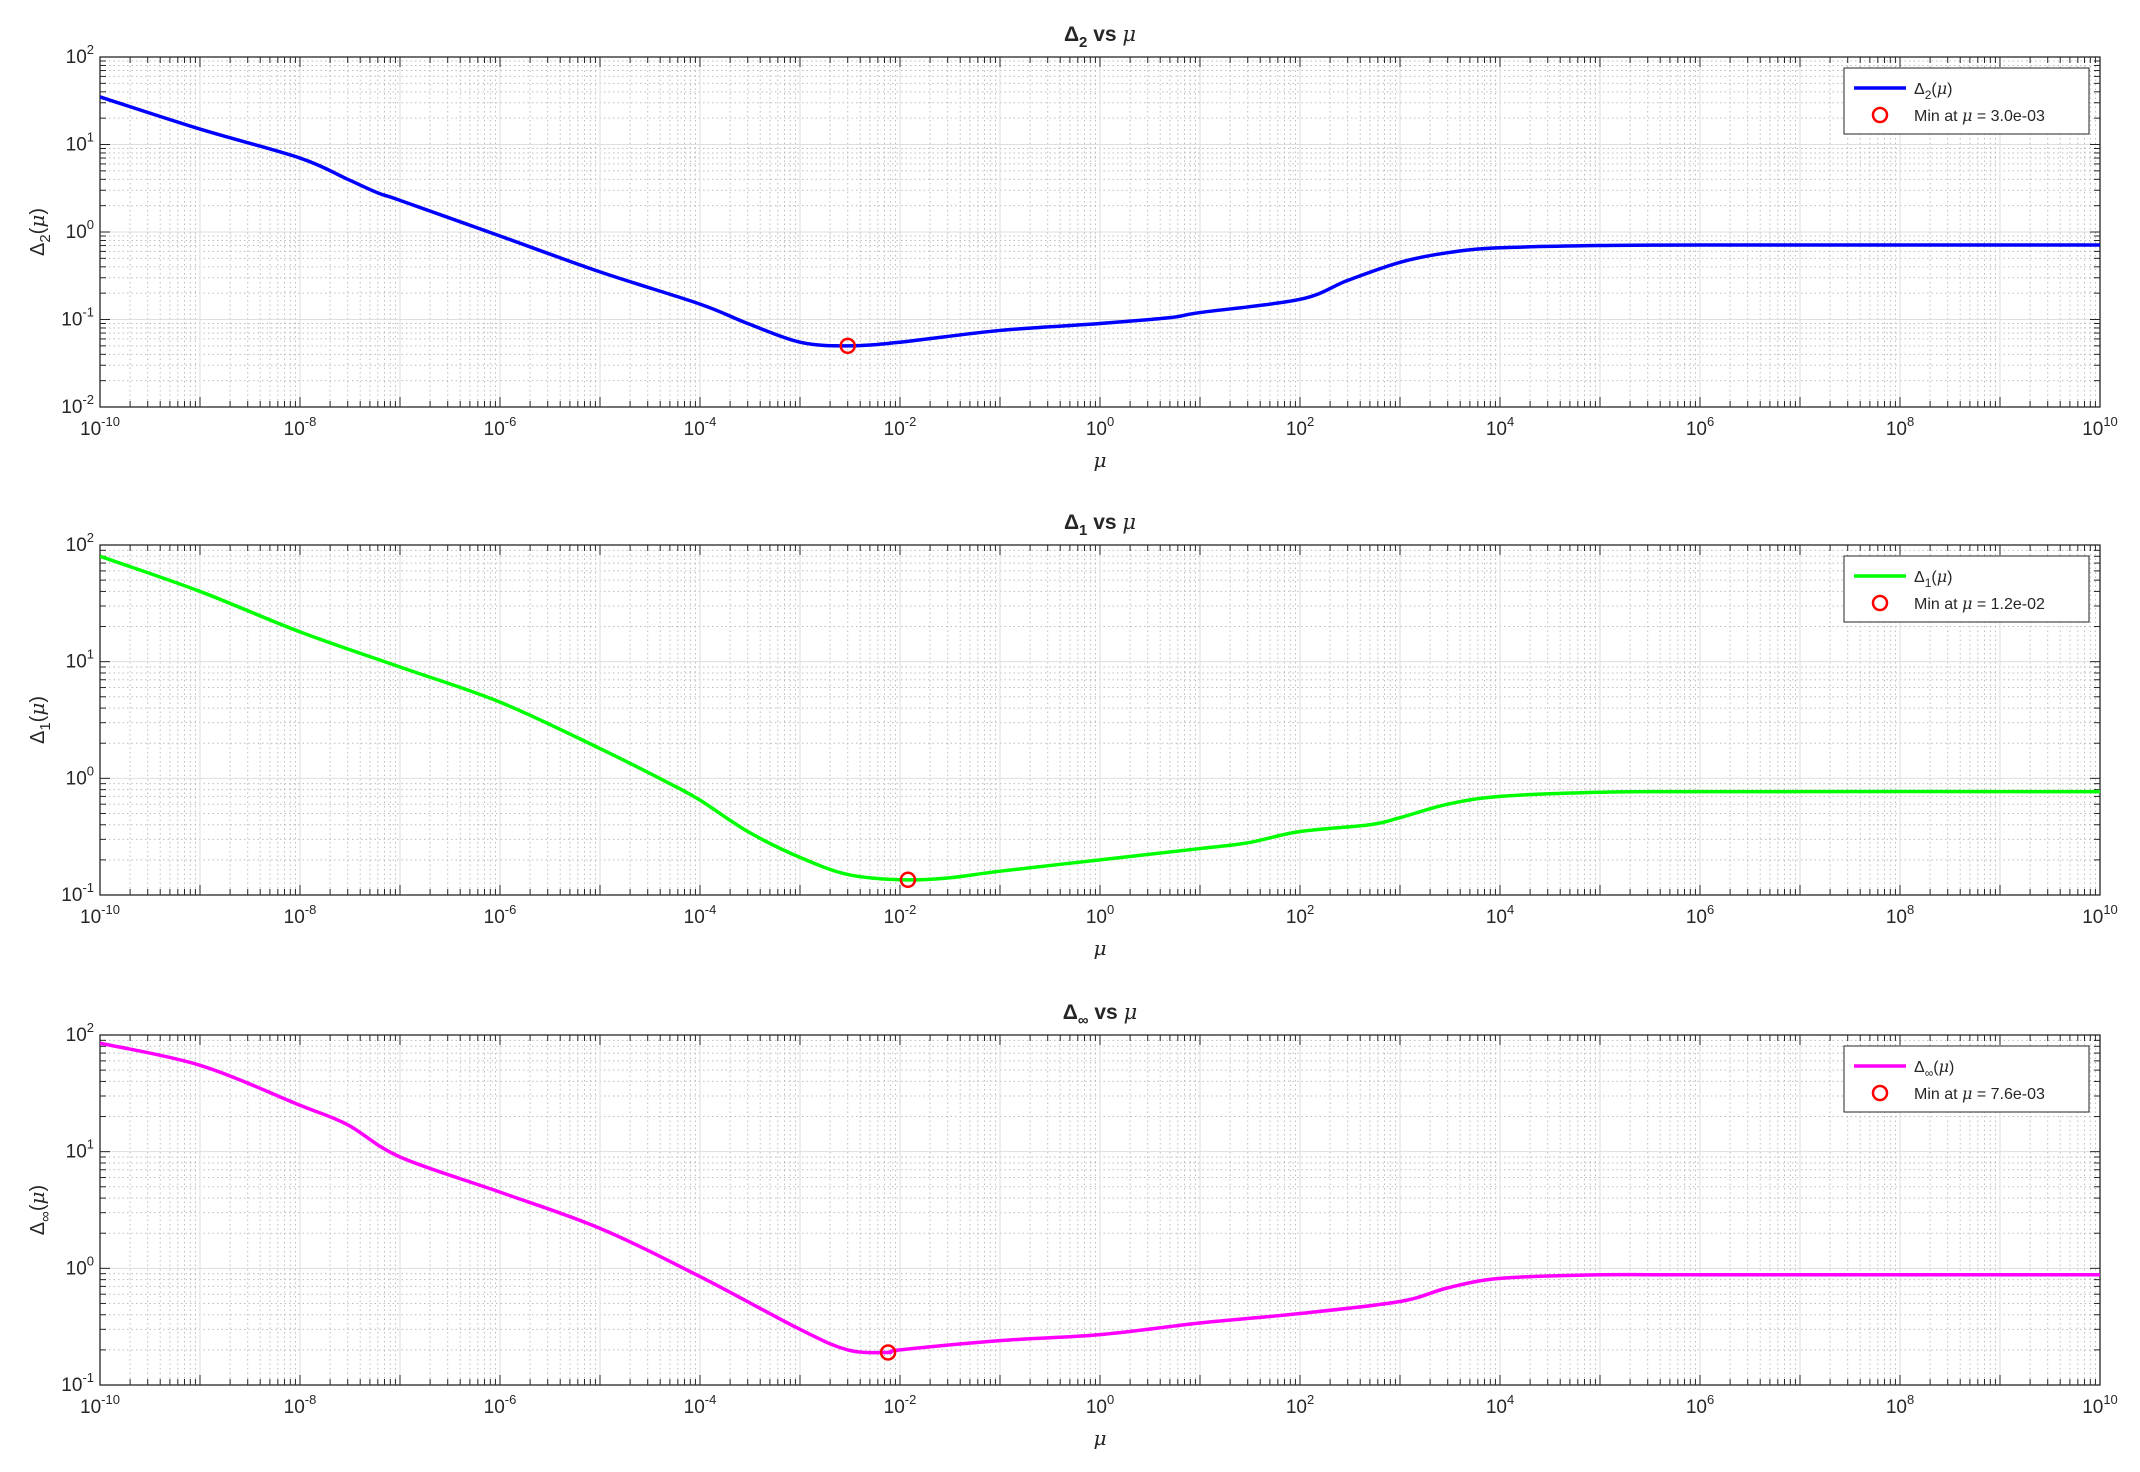 Image resolution: width=2140 pixels, height=1472 pixels. What do you see at coordinates (1934, 1068) in the screenshot?
I see `legend-series-label: Δ∞(μ)` at bounding box center [1934, 1068].